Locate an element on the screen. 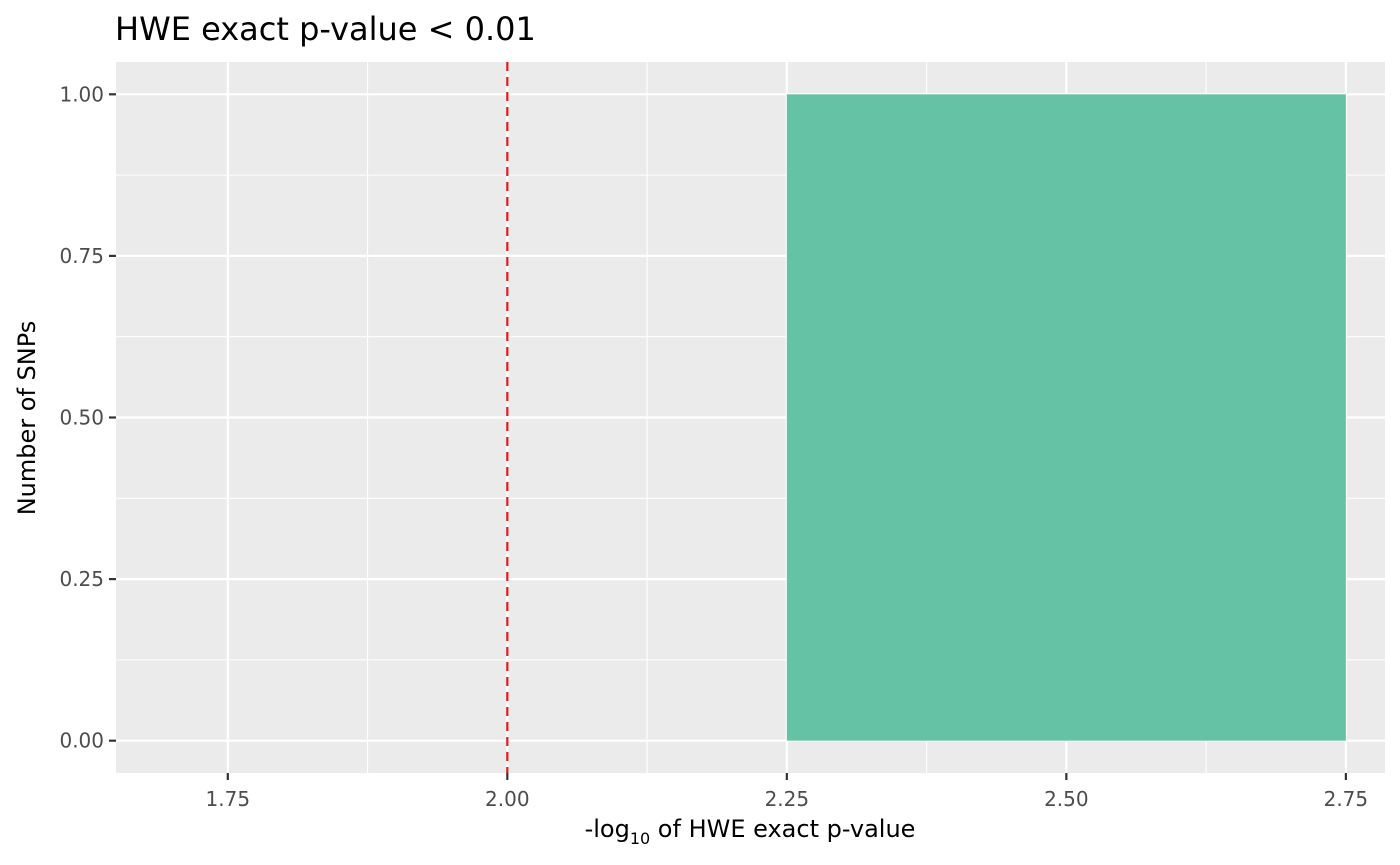 Image resolution: width=1400 pixels, height=865 pixels. y-axis-title: Number of SNPs is located at coordinates (27, 418).